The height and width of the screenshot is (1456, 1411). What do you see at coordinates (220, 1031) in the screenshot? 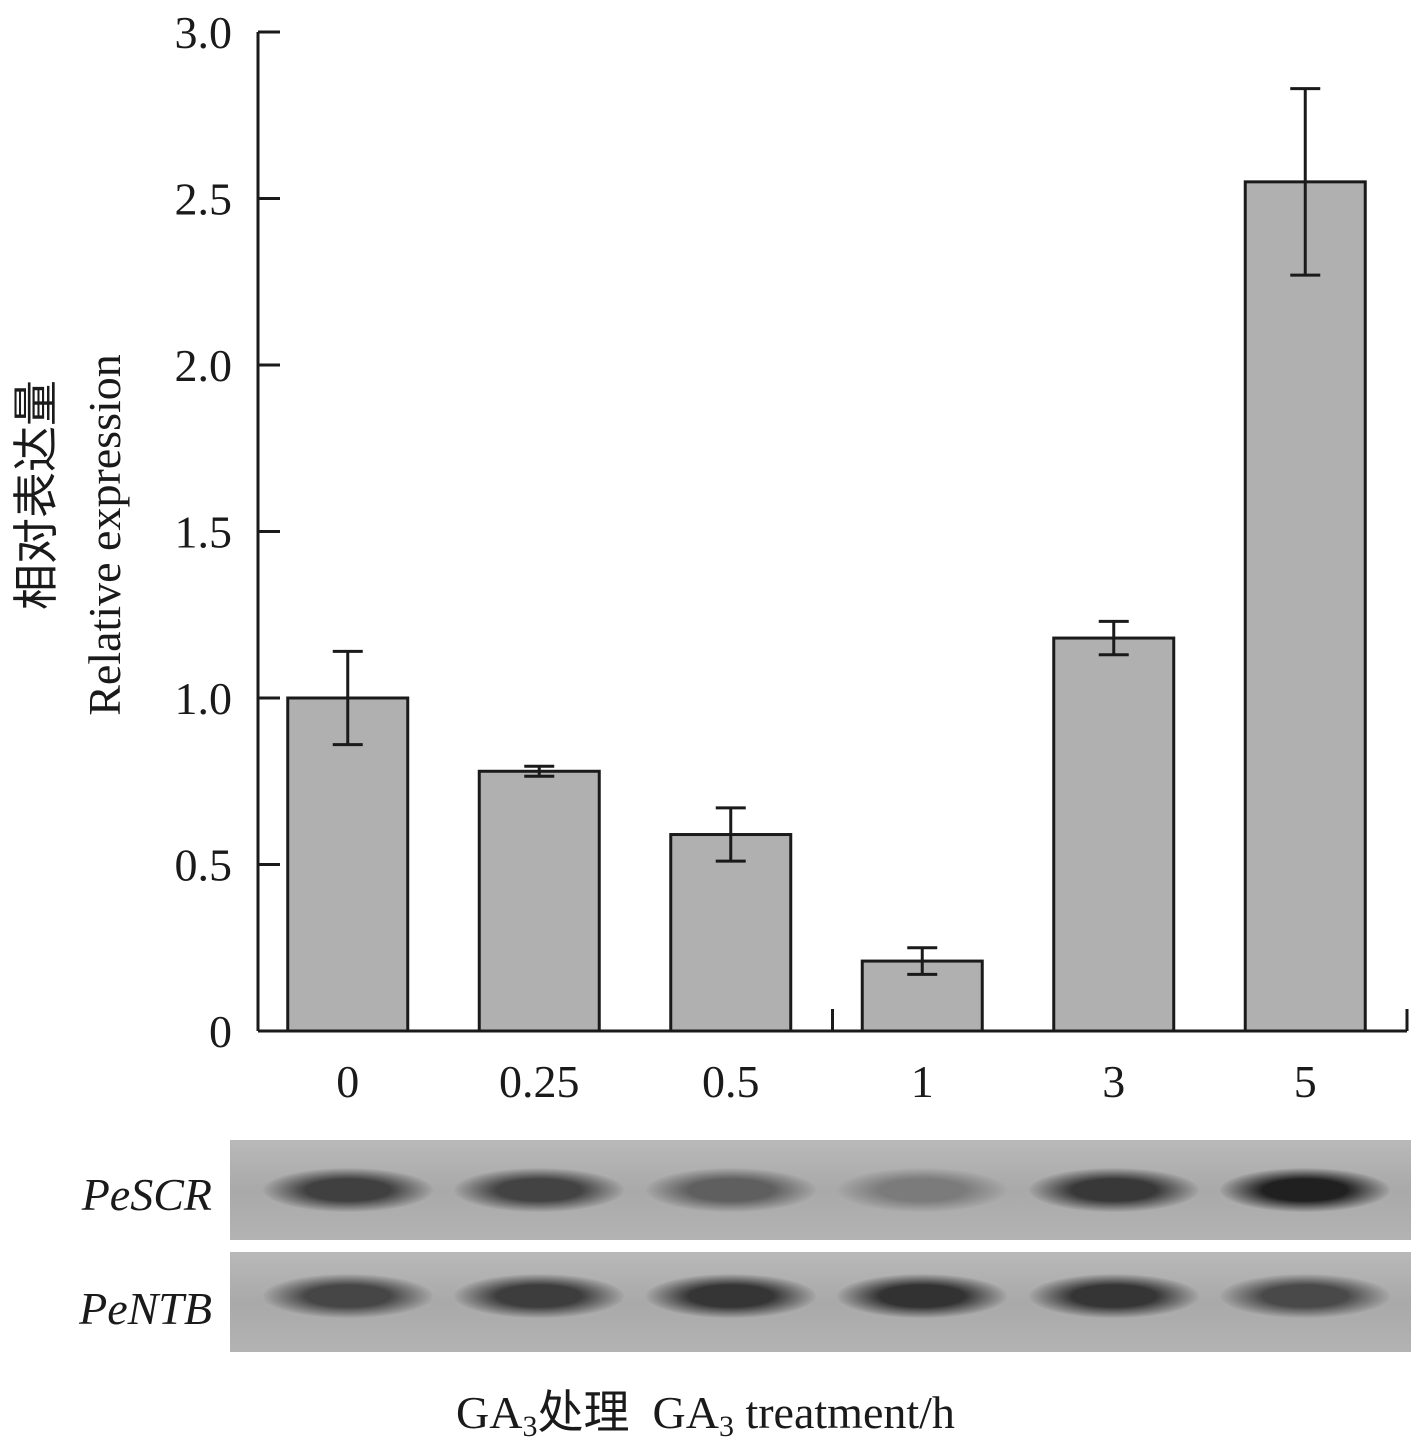
I see `y-tick-label: 0` at bounding box center [220, 1031].